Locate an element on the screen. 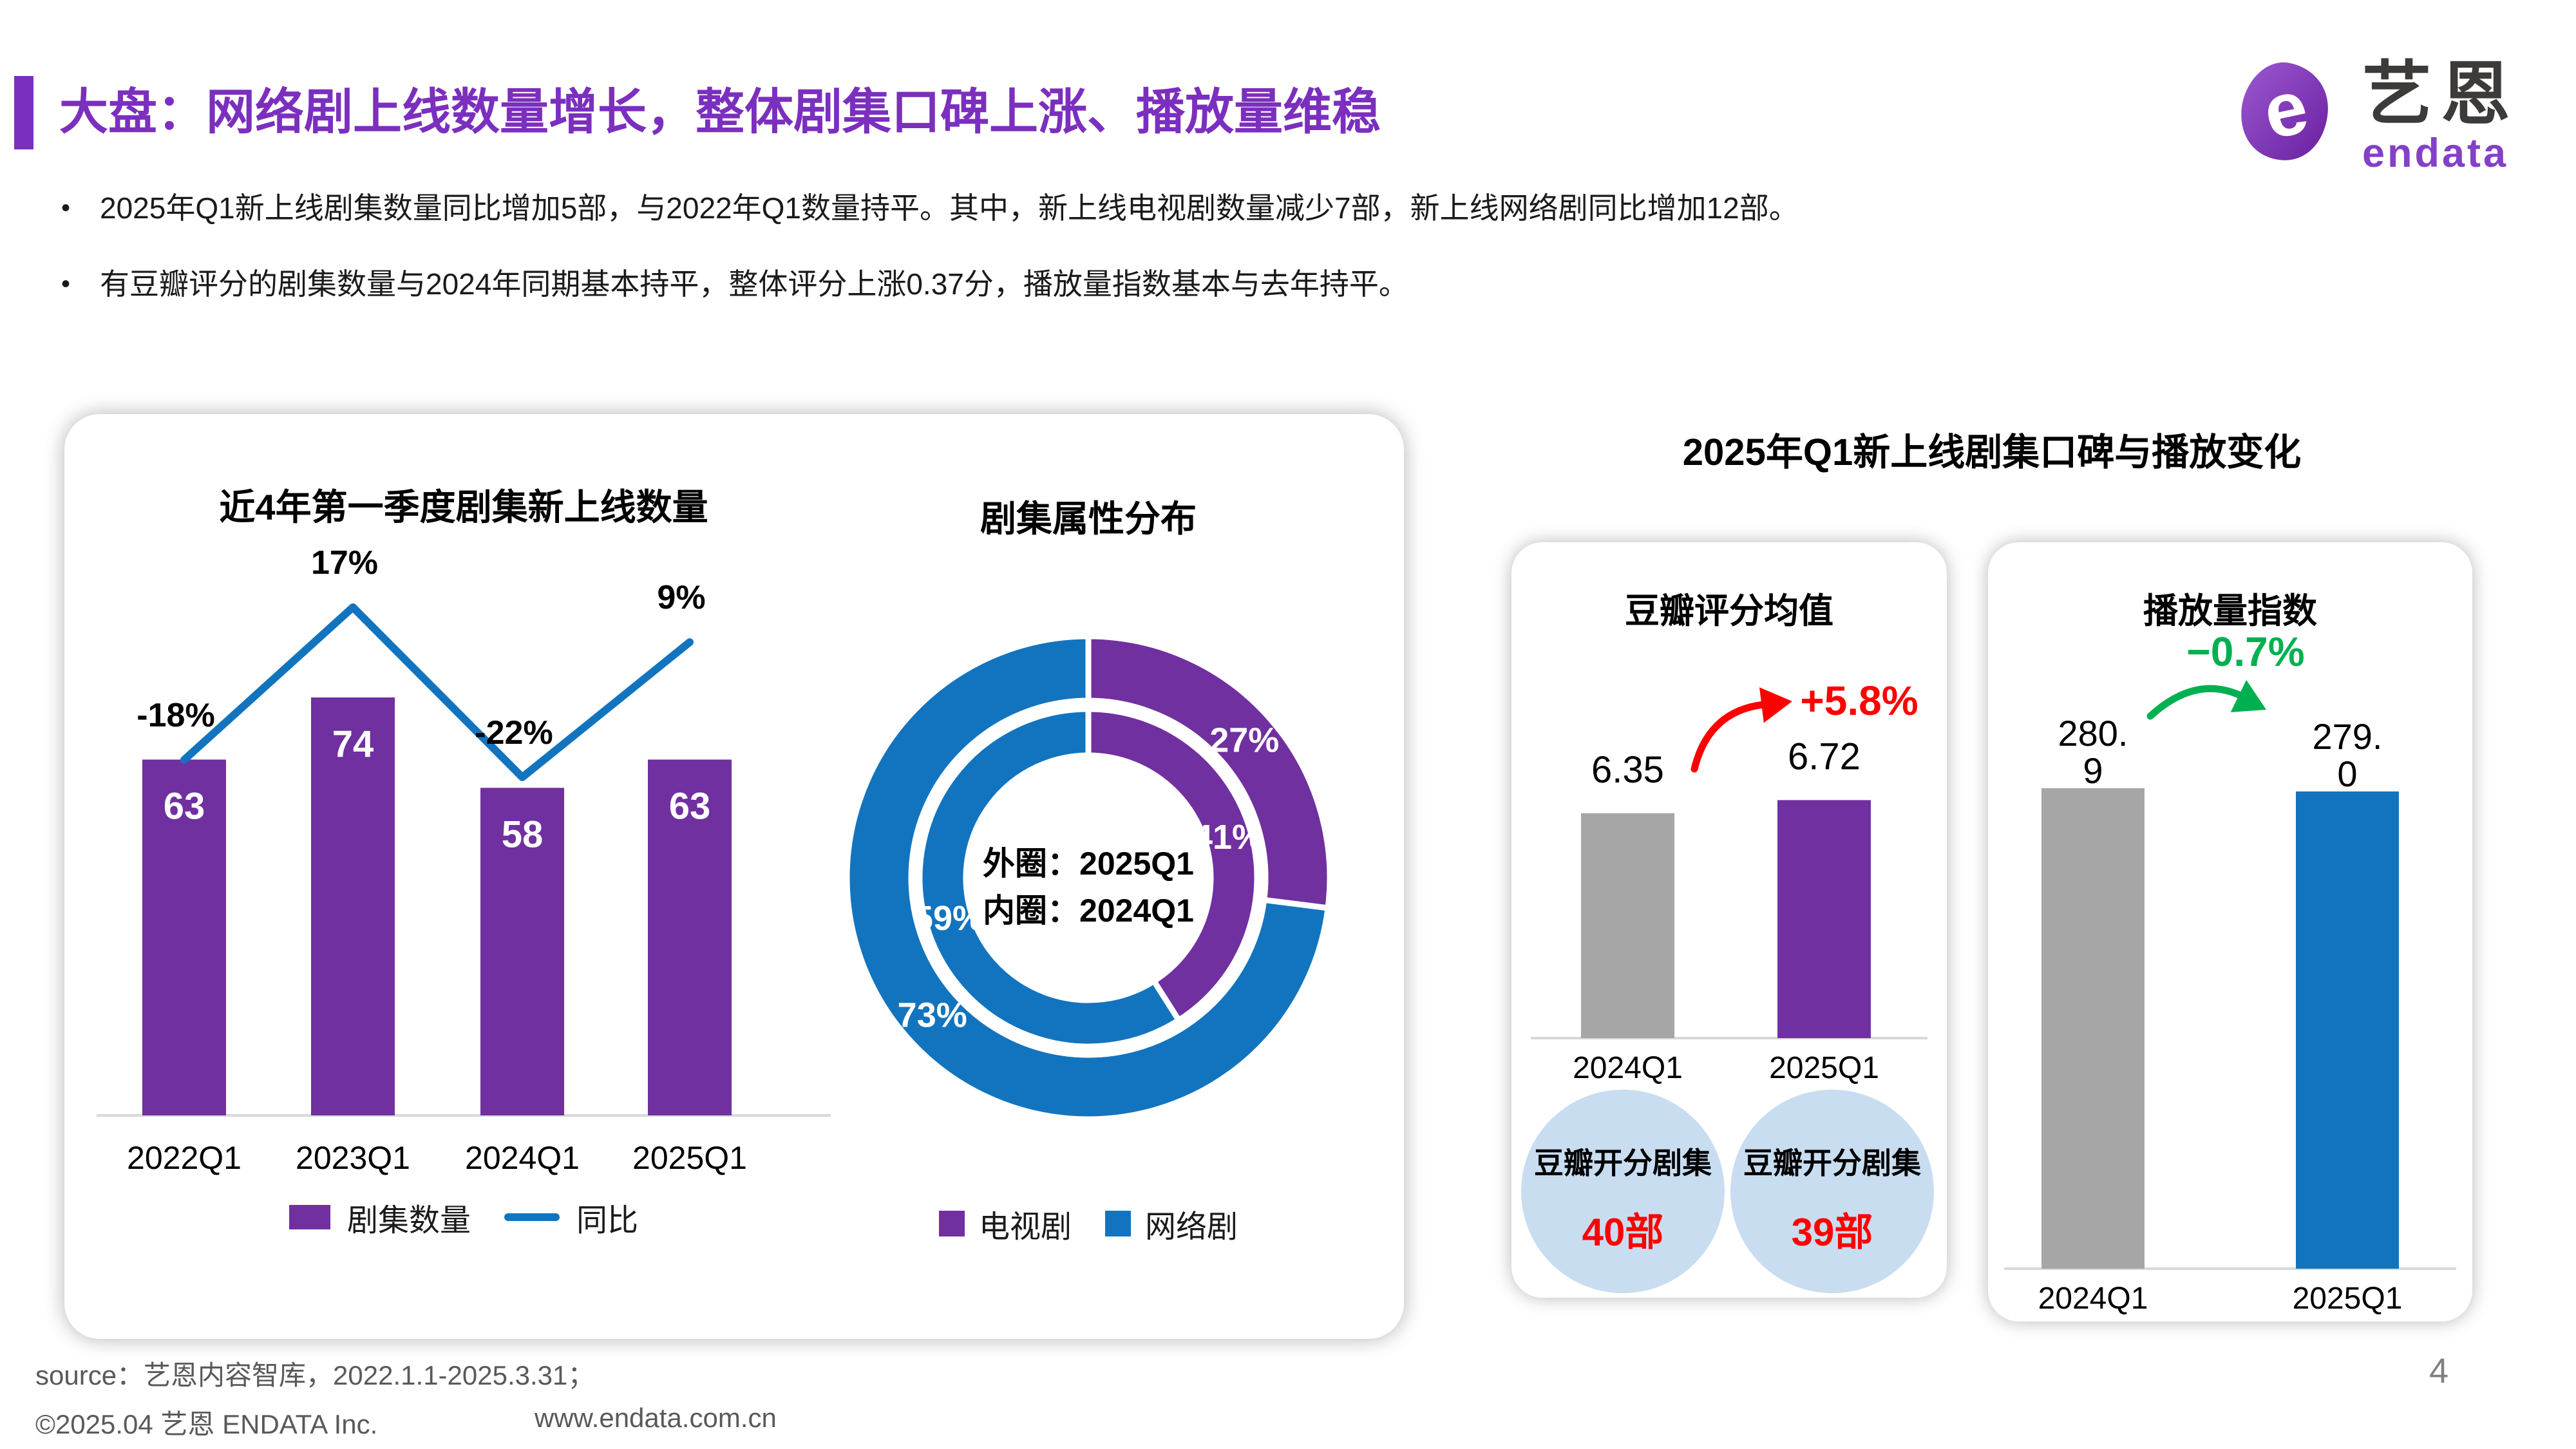  yoy-line is located at coordinates (437, 692).